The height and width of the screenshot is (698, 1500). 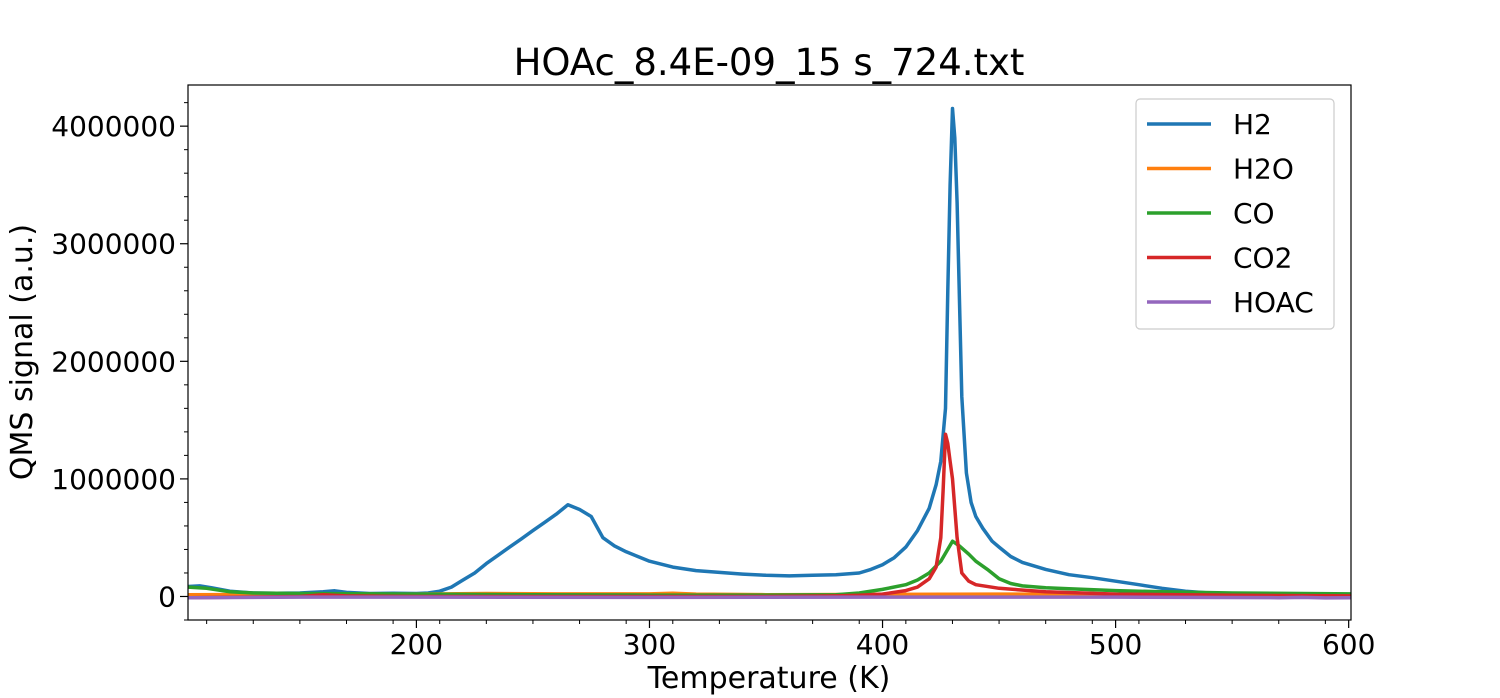 What do you see at coordinates (790, 640) in the screenshot?
I see `x-axis: 200 300 400 500 600` at bounding box center [790, 640].